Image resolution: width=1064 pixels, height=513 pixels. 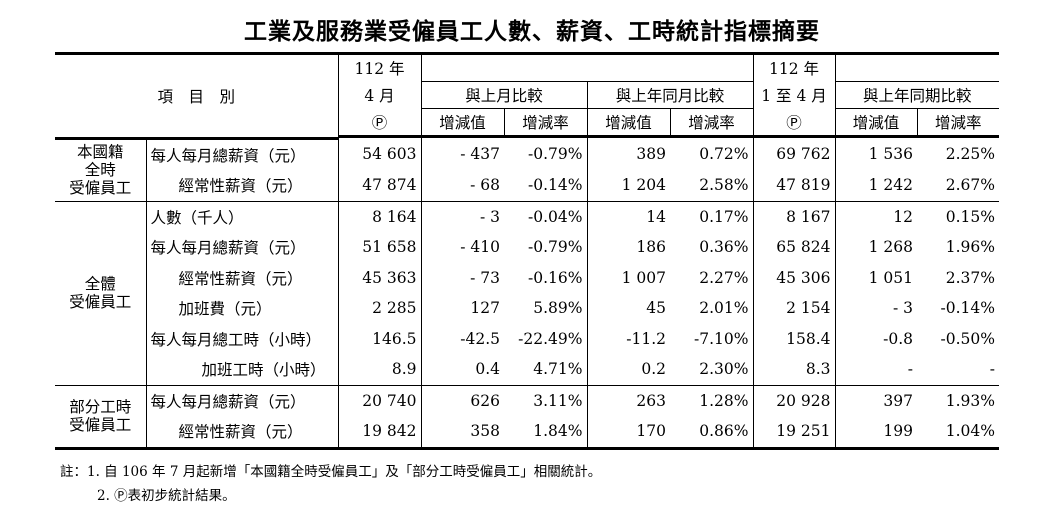 What do you see at coordinates (546, 370) in the screenshot?
I see `cell-month-rate: 4.71%` at bounding box center [546, 370].